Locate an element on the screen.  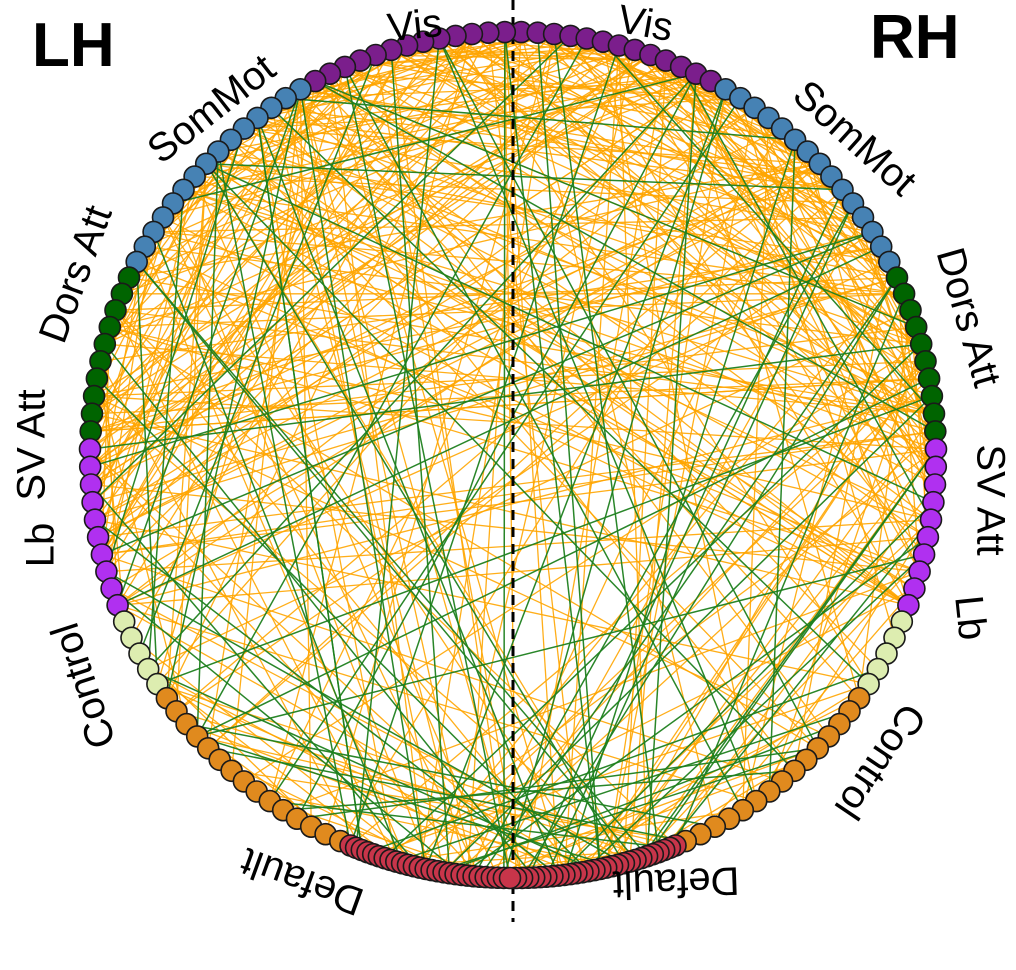
label-vis-right: Vis is located at coordinates (646, 25).